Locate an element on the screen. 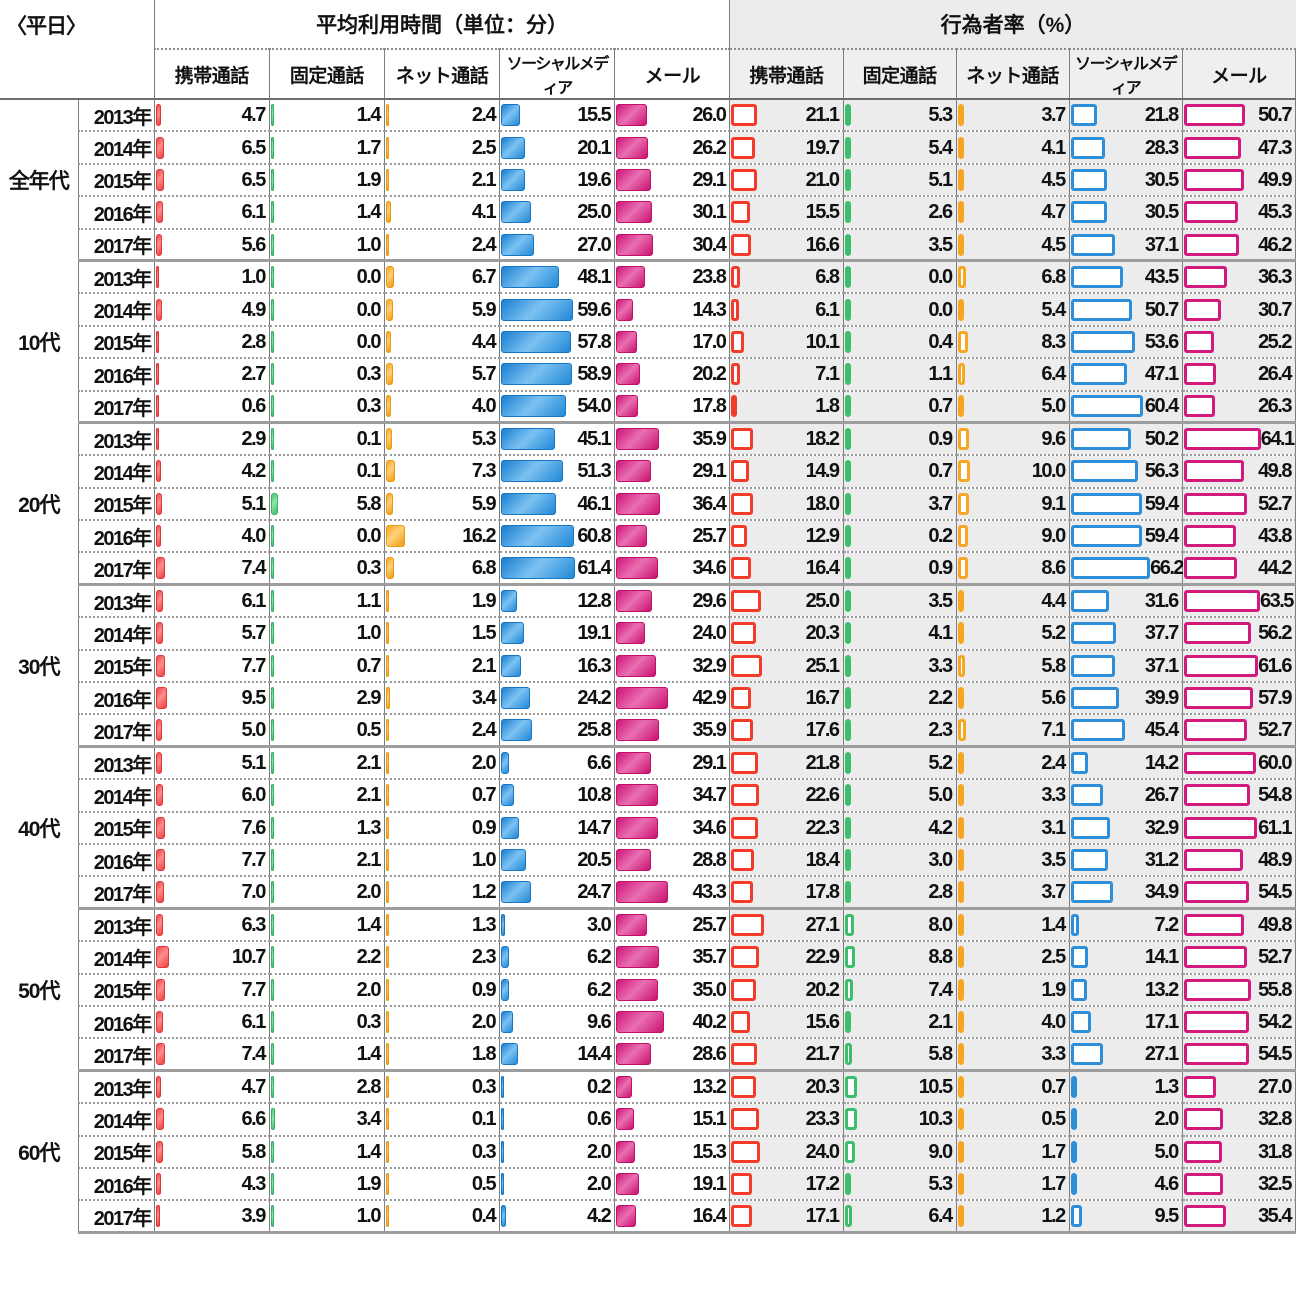 This screenshot has height=1296, width=1296. value-text: 2.6 is located at coordinates (940, 212).